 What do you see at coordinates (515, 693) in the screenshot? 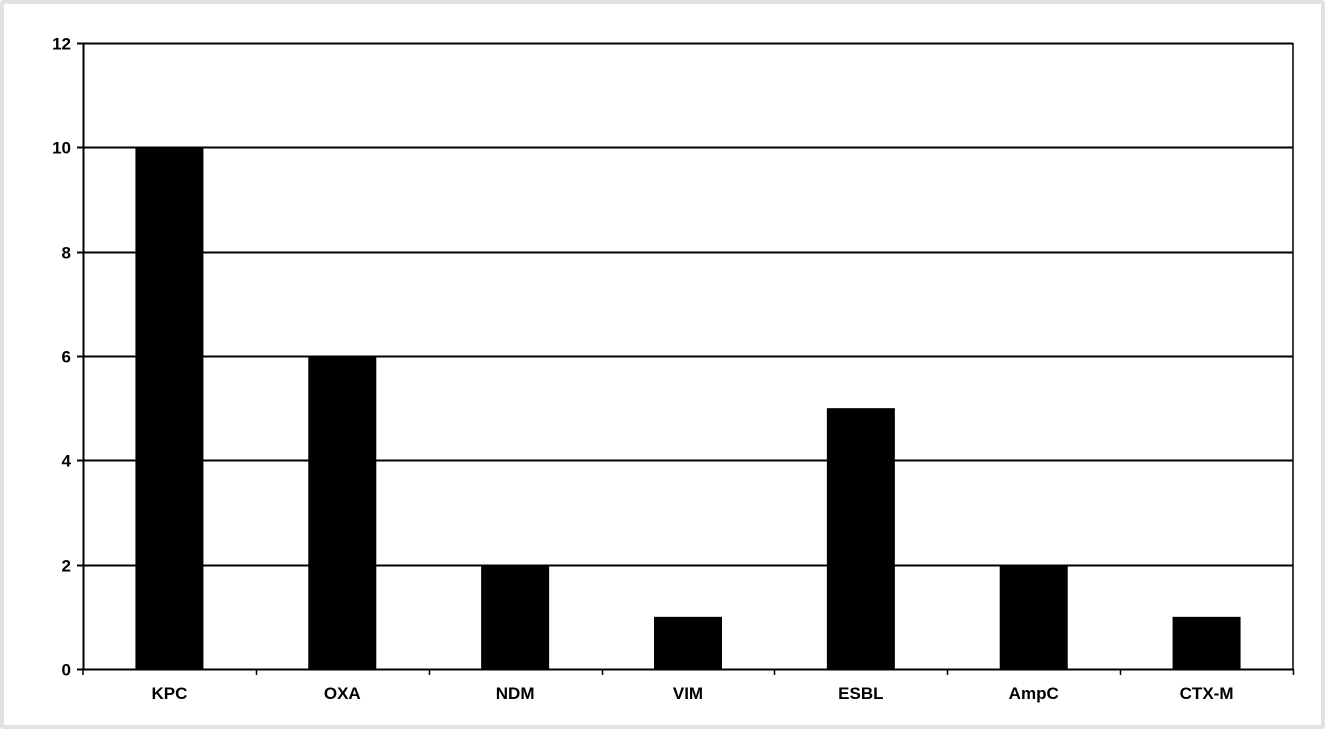
I see `x-tick-label: NDM` at bounding box center [515, 693].